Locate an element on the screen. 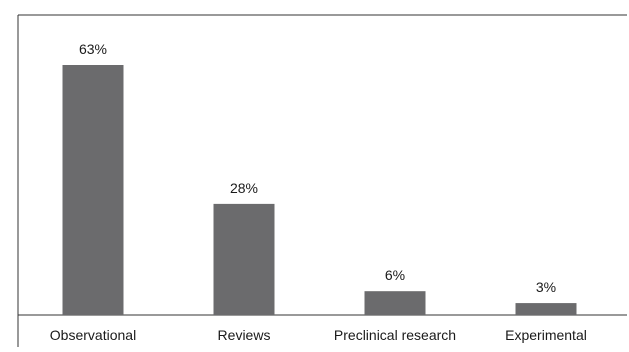  data-label: 6% is located at coordinates (395, 275).